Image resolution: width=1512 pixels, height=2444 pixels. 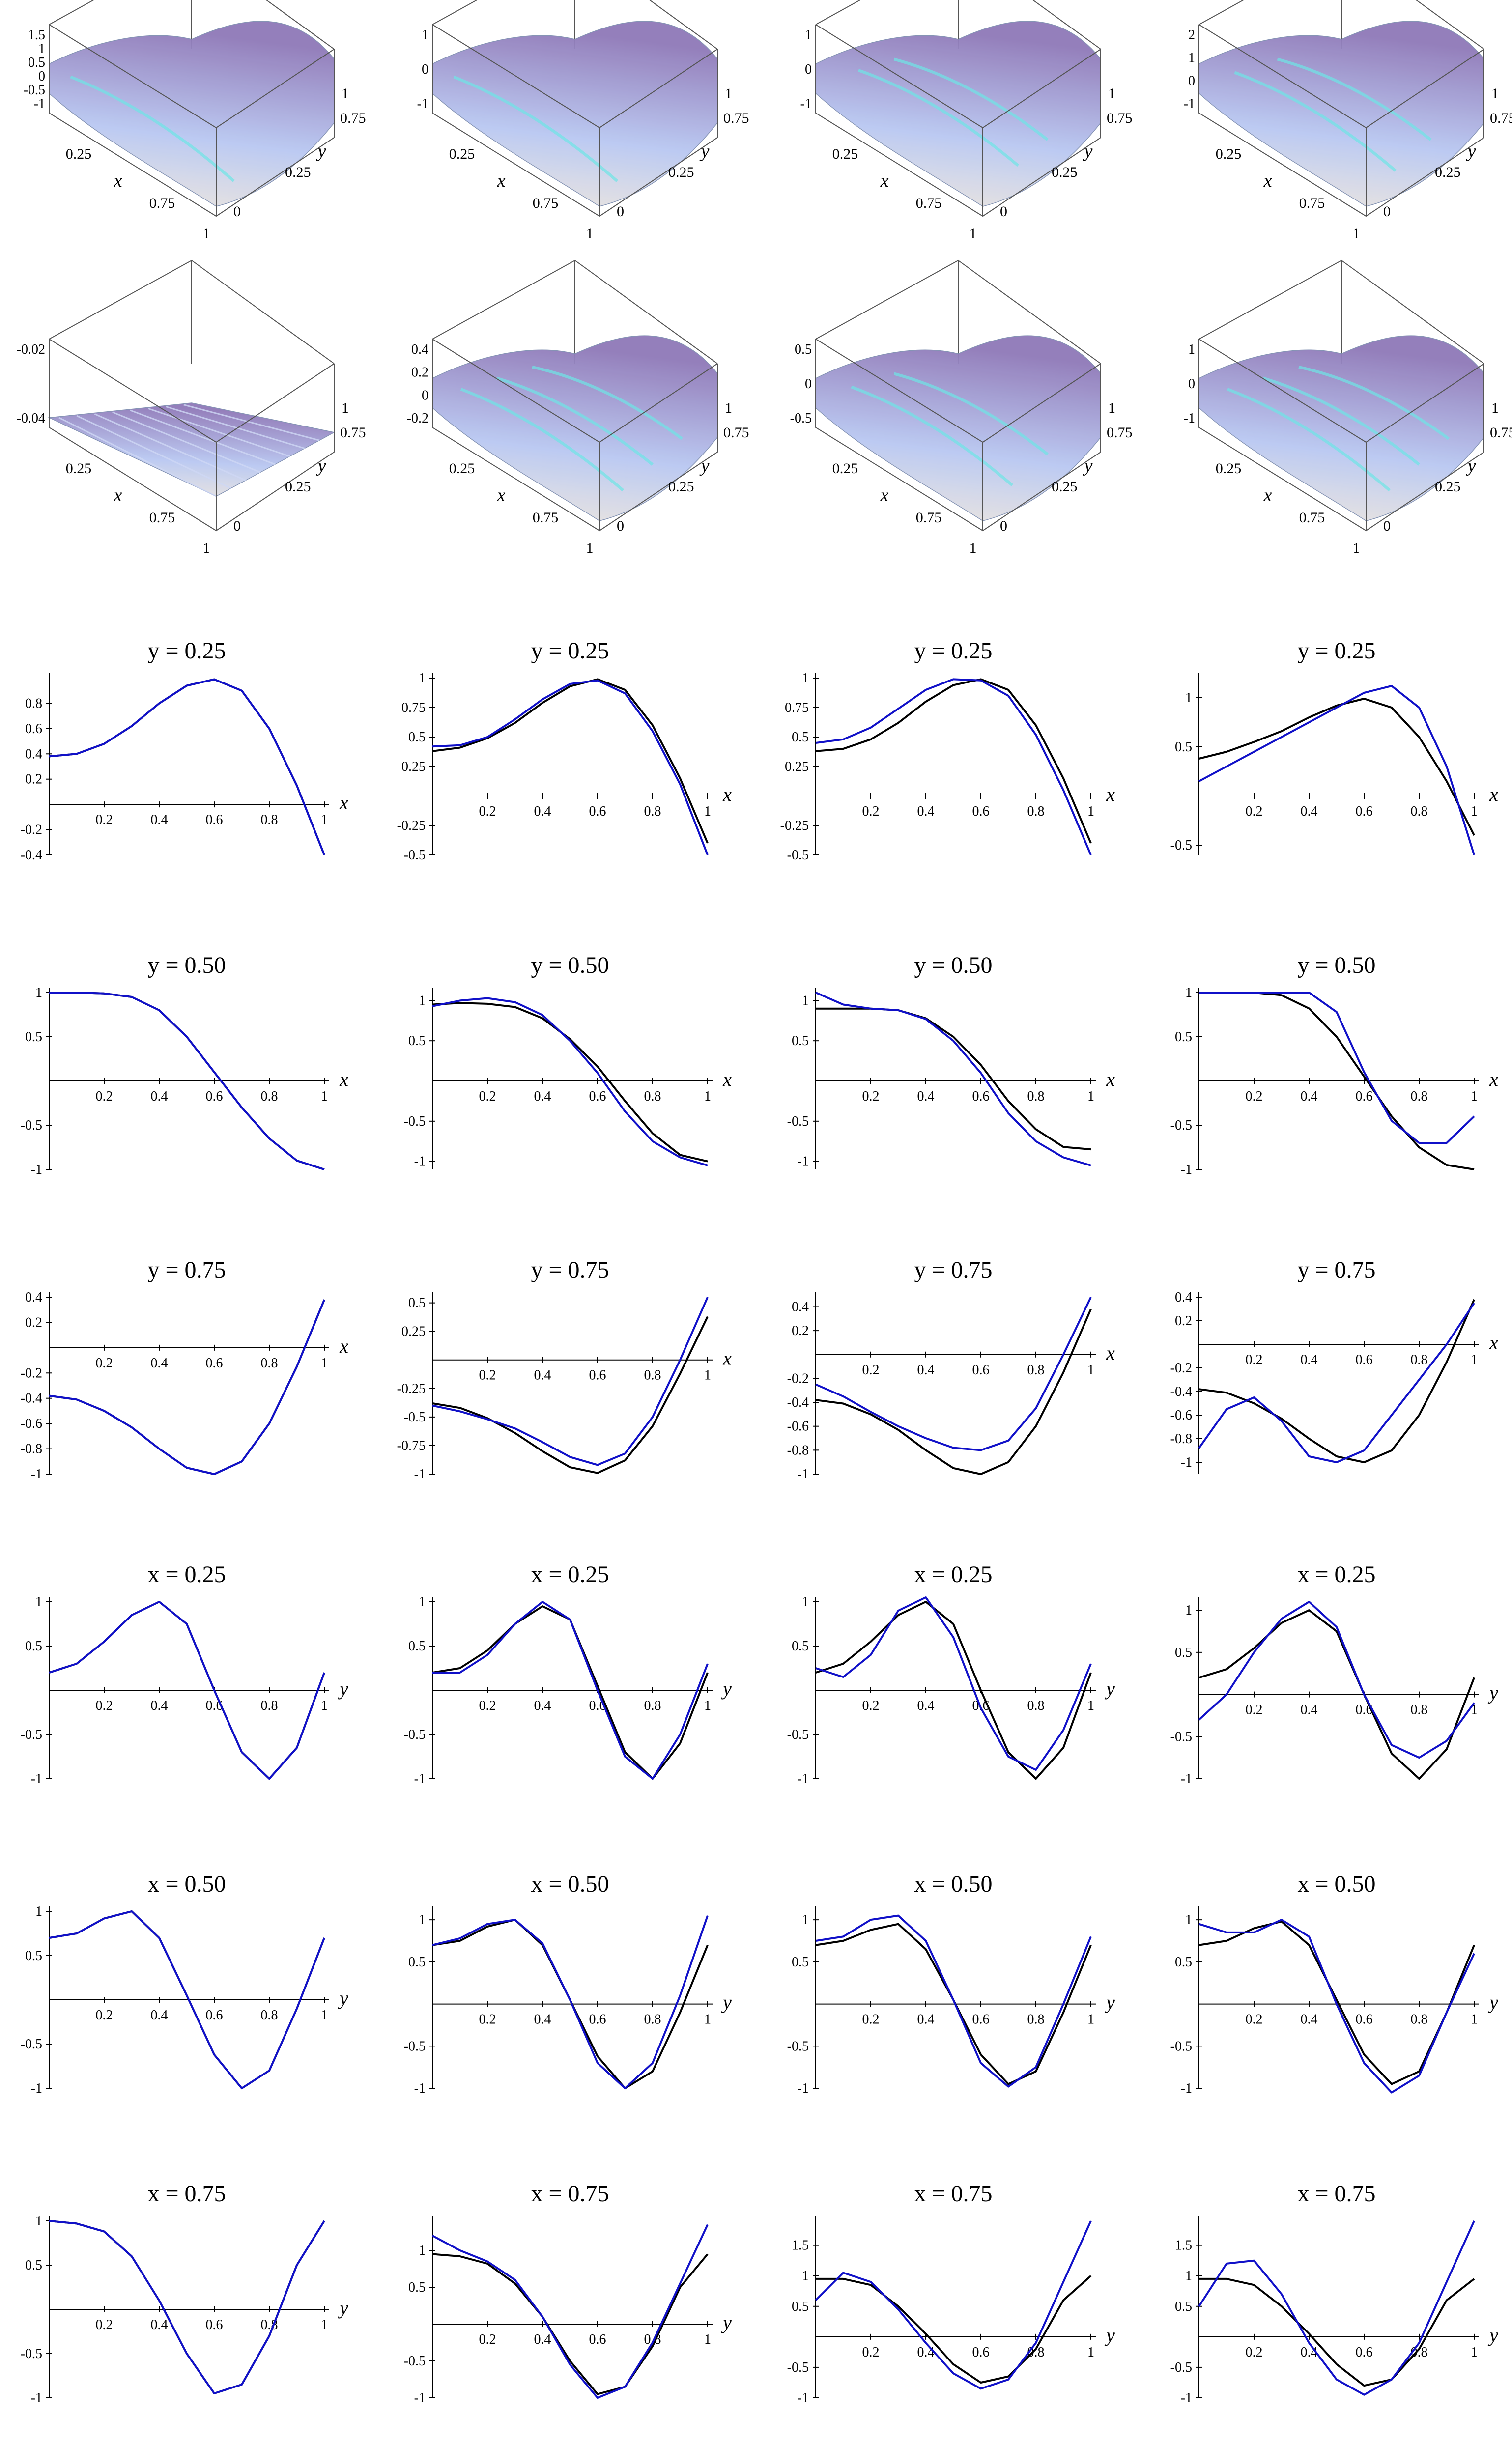 What do you see at coordinates (804, 349) in the screenshot?
I see `z-tick-label: 0.5` at bounding box center [804, 349].